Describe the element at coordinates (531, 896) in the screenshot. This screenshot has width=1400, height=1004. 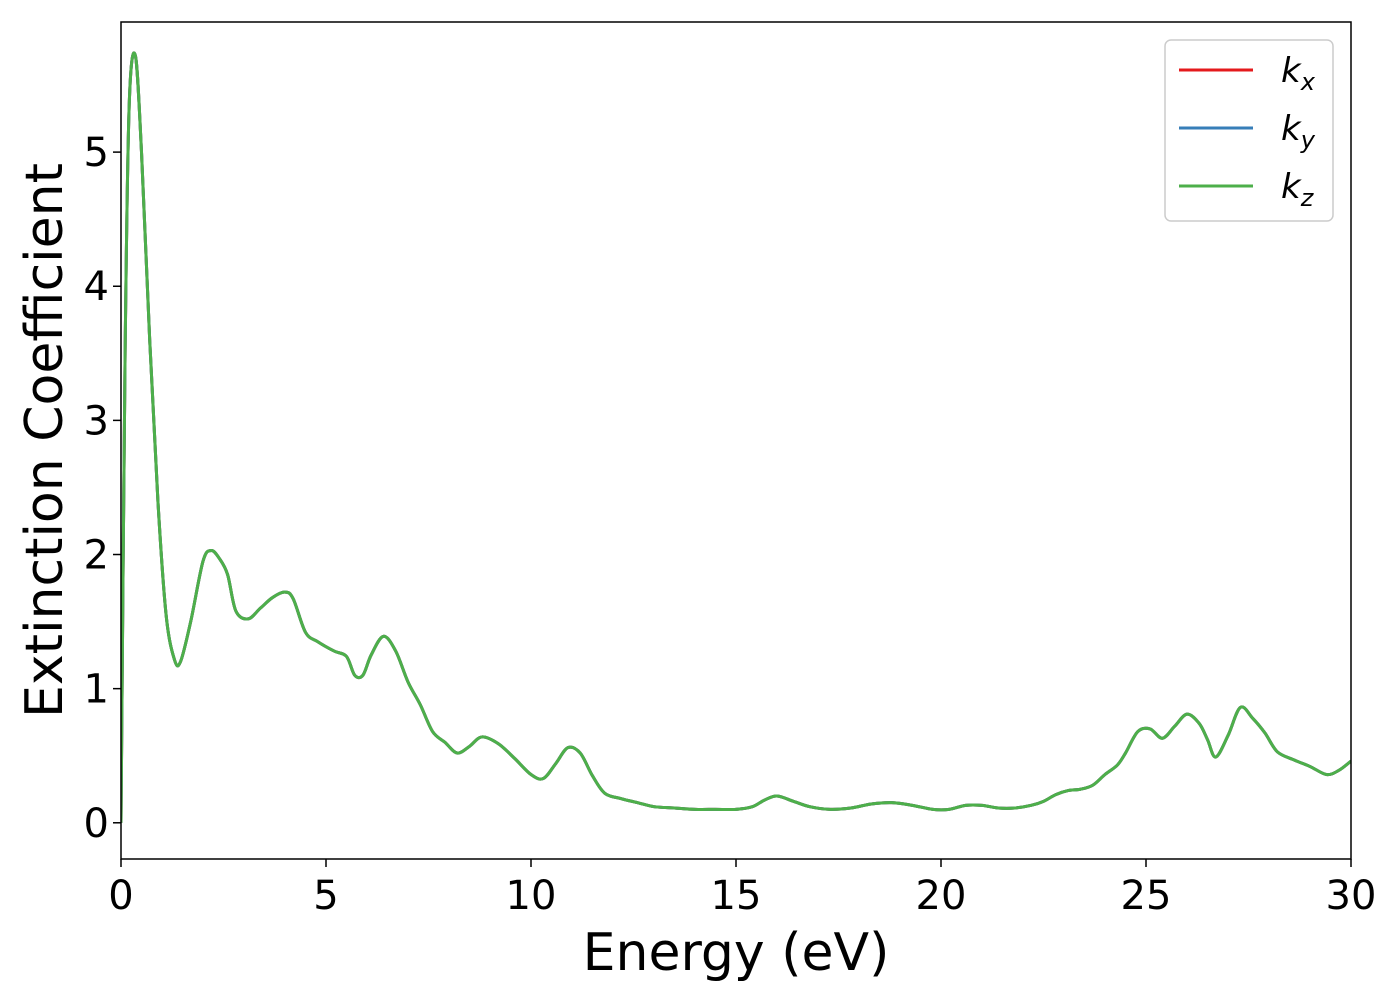
I see `x-tick-label: 10` at that location.